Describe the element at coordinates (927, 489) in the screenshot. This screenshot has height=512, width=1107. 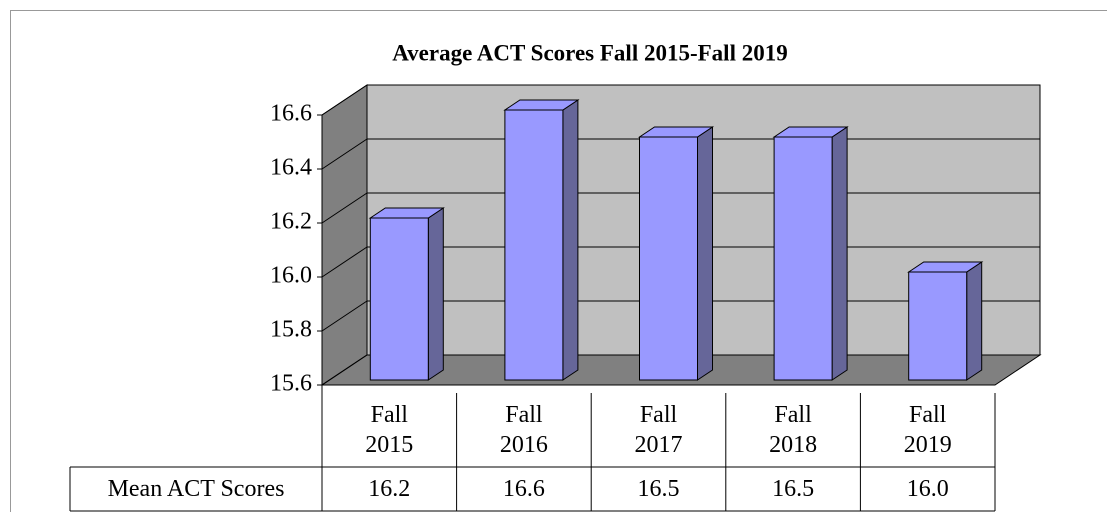
I see `data-label: 16.0` at that location.